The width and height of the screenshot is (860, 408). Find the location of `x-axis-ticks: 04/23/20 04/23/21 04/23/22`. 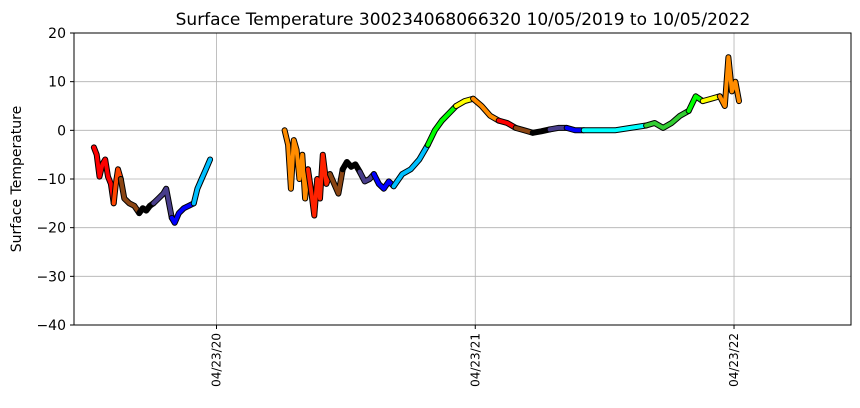

x-axis-ticks: 04/23/20 04/23/21 04/23/22 is located at coordinates (475, 356).